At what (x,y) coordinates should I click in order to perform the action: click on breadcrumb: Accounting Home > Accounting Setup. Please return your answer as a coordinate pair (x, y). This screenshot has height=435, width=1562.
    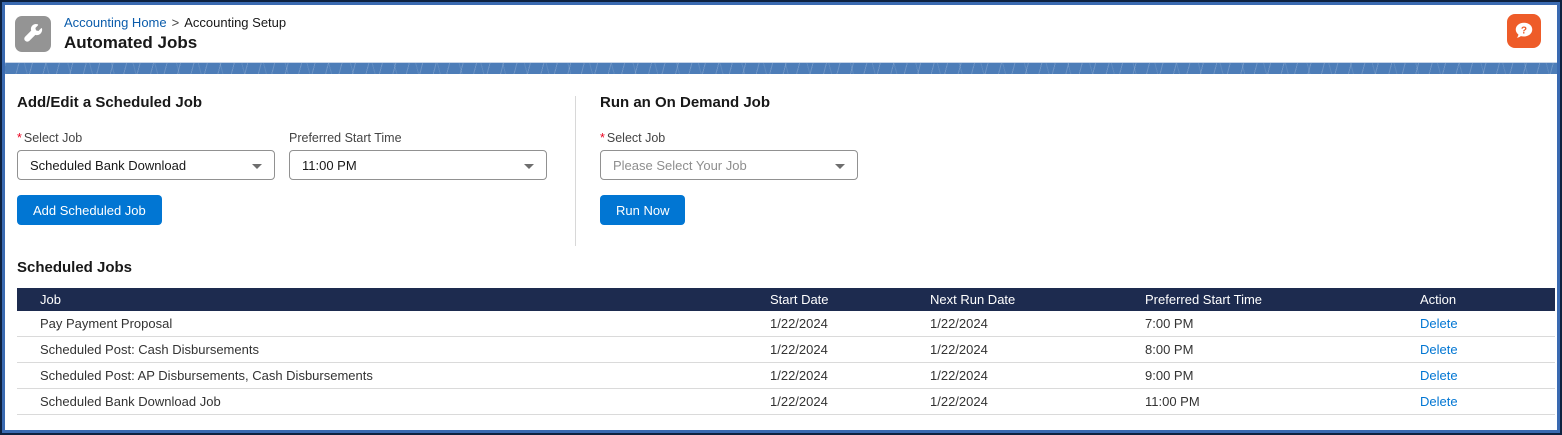
    Looking at the image, I should click on (175, 22).